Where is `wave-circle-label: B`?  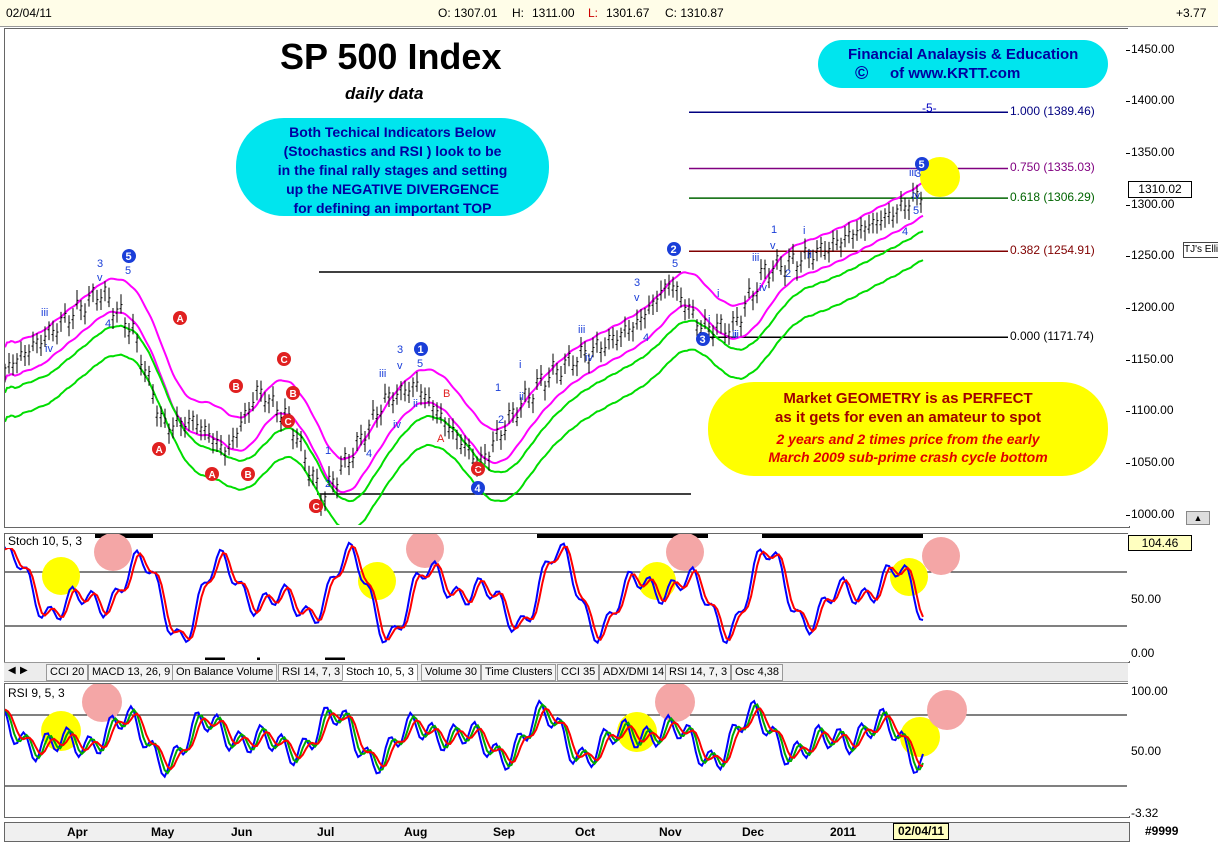
wave-circle-label: B is located at coordinates (236, 387).